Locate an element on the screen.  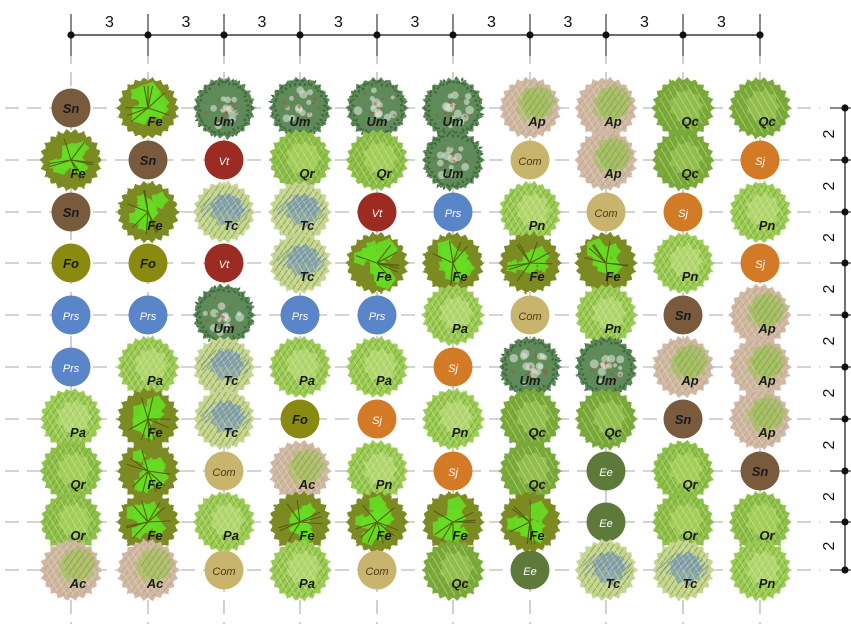
top-dimension-label: 3 is located at coordinates (338, 22).